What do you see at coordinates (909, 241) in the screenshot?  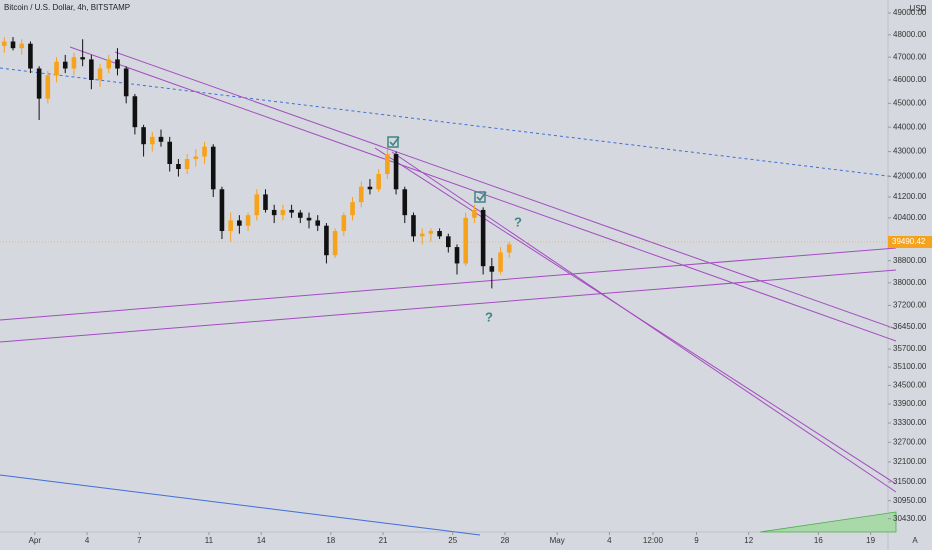 I see `last-price-label: 39490.42` at bounding box center [909, 241].